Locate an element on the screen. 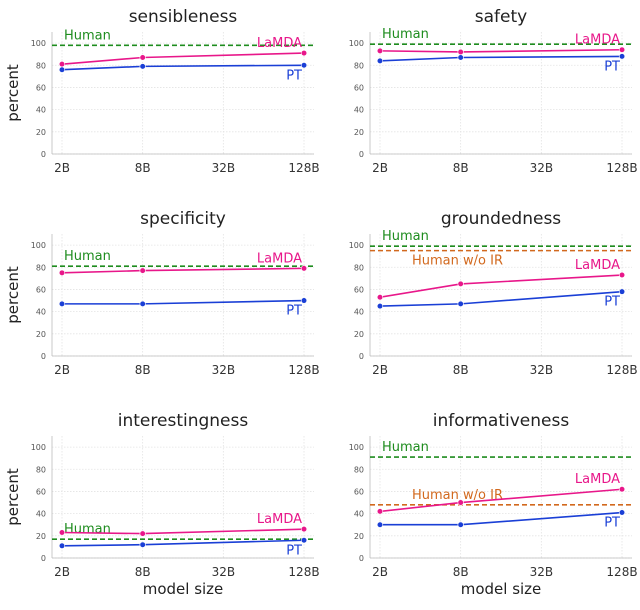 This screenshot has height=610, width=640. series-line-lamda is located at coordinates (183, 58).